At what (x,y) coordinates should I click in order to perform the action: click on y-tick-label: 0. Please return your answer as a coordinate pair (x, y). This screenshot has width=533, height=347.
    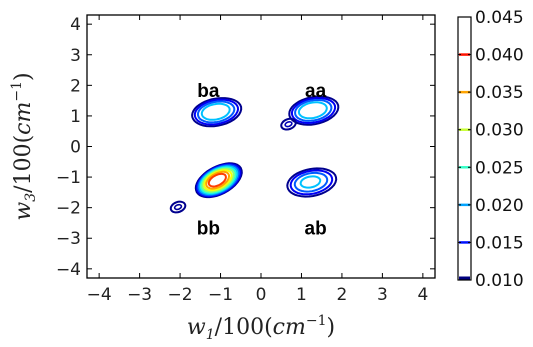
    Looking at the image, I should click on (75, 148).